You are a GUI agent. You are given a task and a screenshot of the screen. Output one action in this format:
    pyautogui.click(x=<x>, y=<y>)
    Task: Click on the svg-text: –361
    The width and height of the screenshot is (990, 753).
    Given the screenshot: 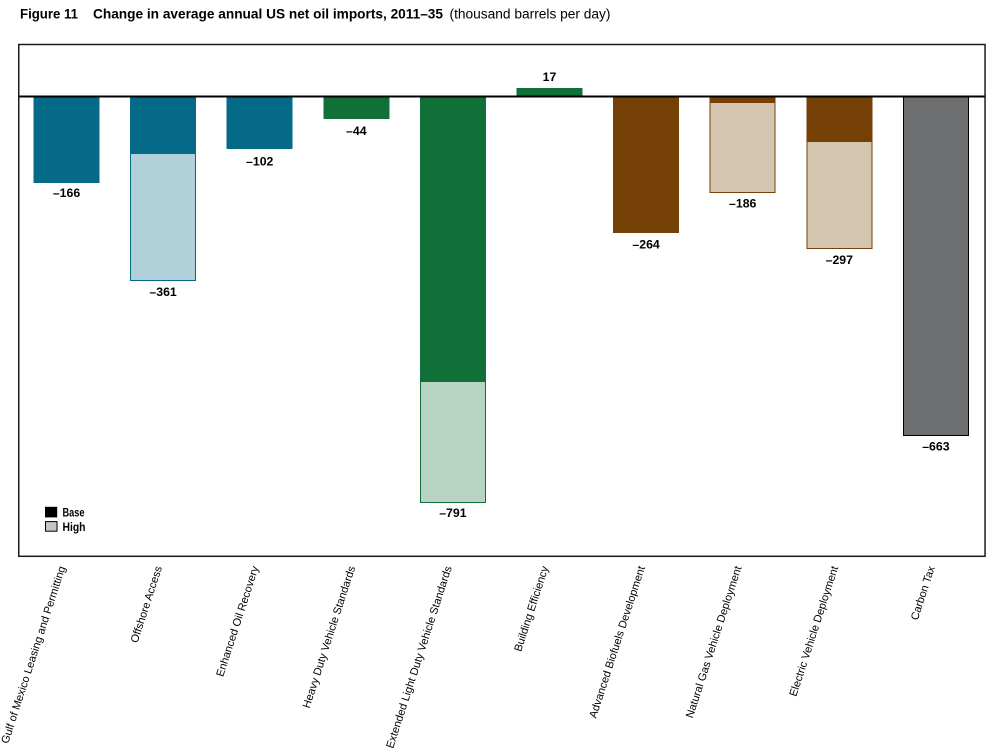 What is the action you would take?
    pyautogui.click(x=163, y=292)
    